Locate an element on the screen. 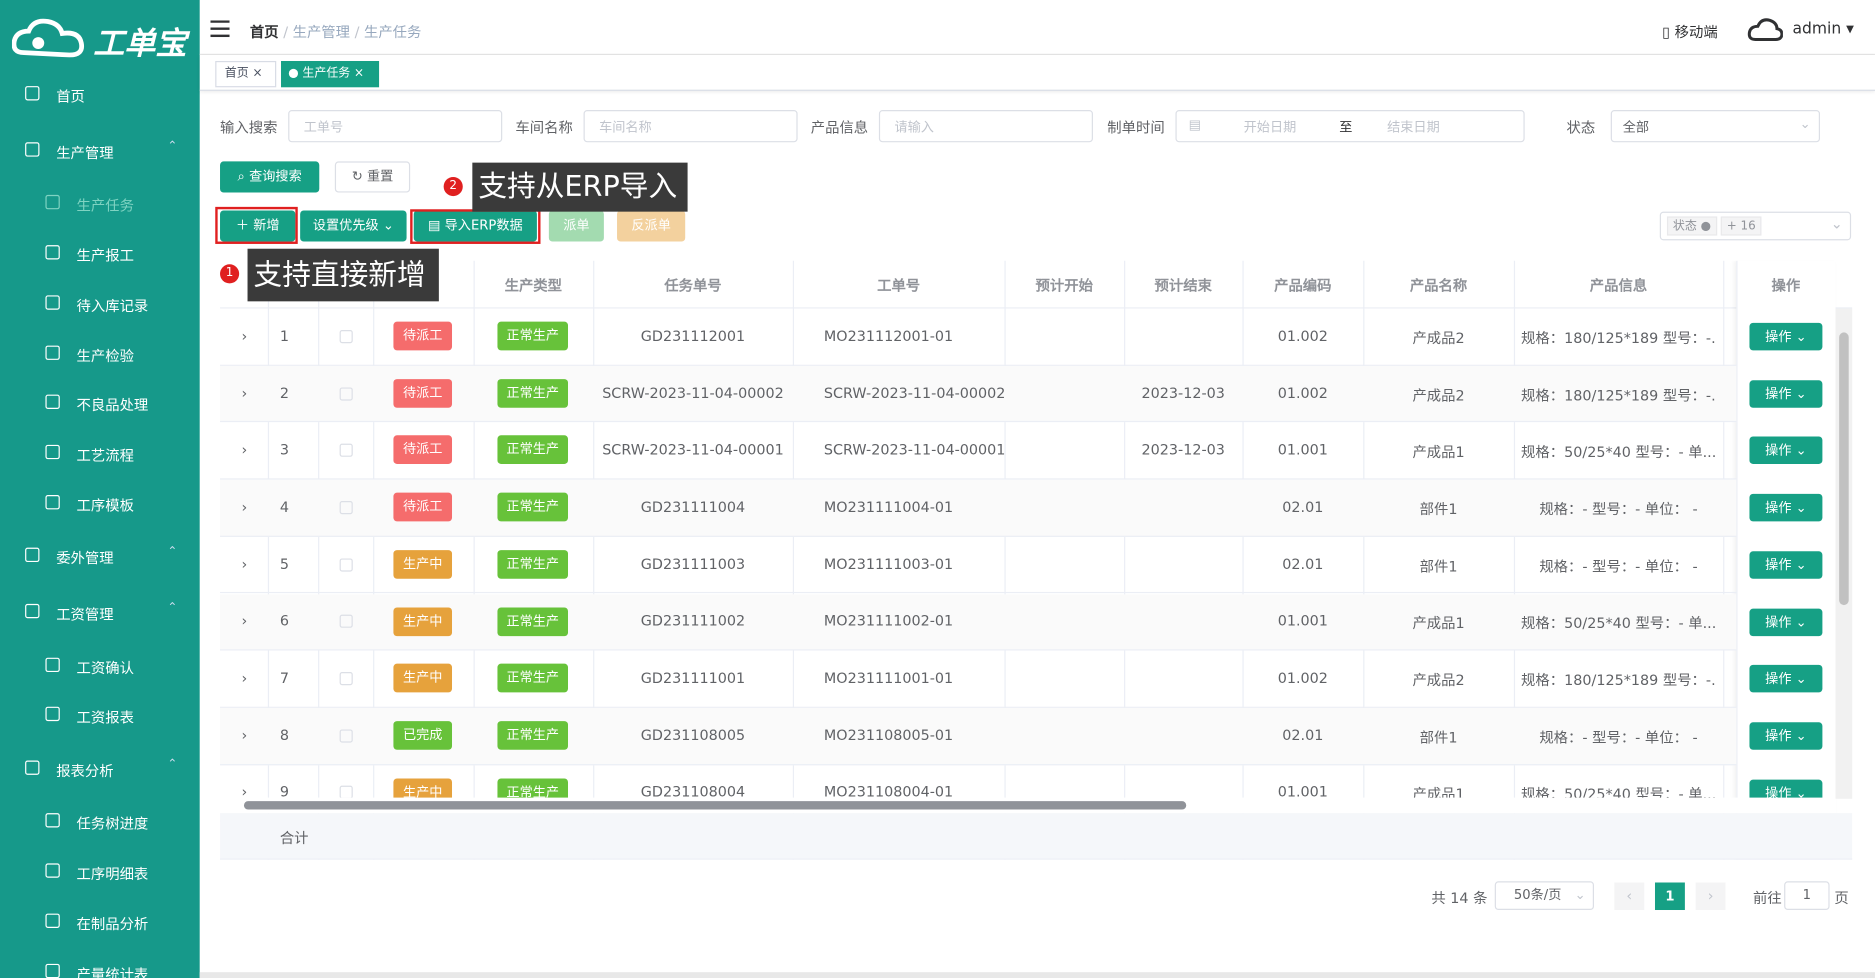 The image size is (1875, 978). menu-item: 生产管理 is located at coordinates (85, 153).